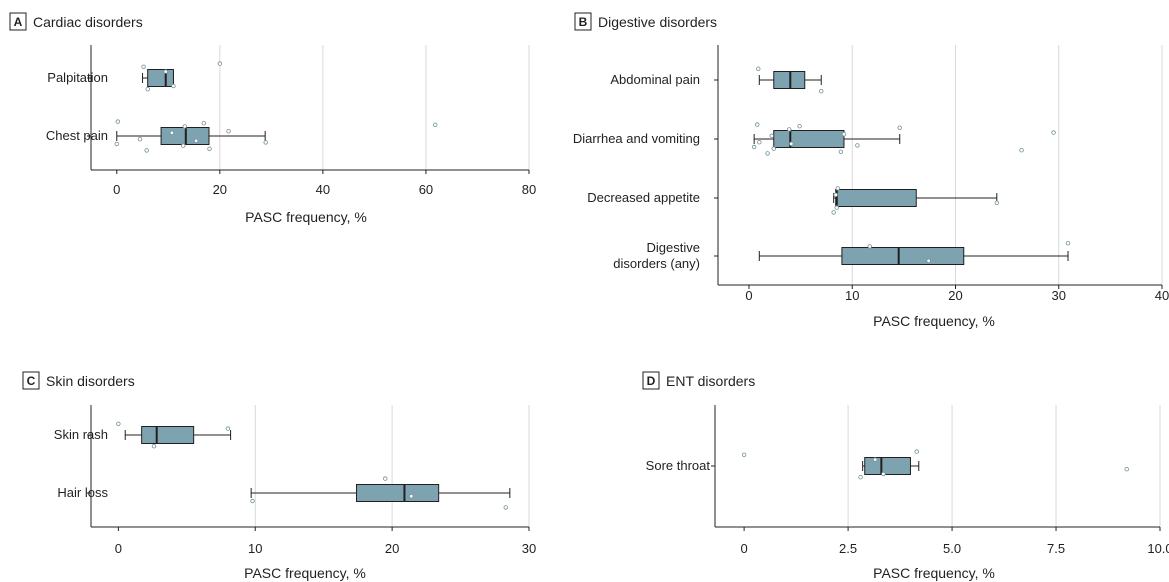 This screenshot has width=1169, height=582. I want to click on x-tick-label: 7.5, so click(1056, 548).